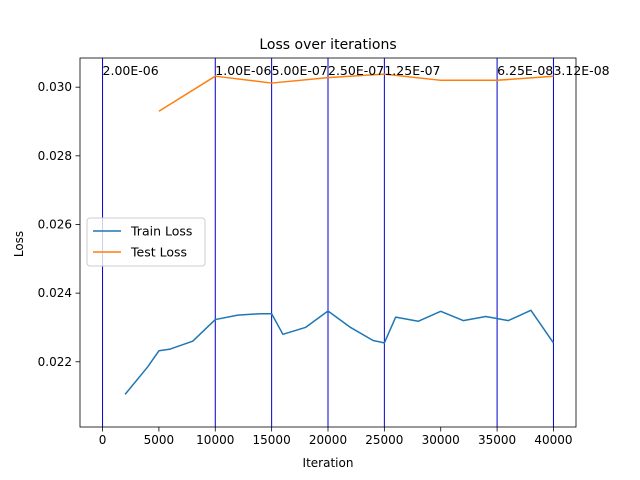  What do you see at coordinates (328, 463) in the screenshot?
I see `x-axis-label: Iteration` at bounding box center [328, 463].